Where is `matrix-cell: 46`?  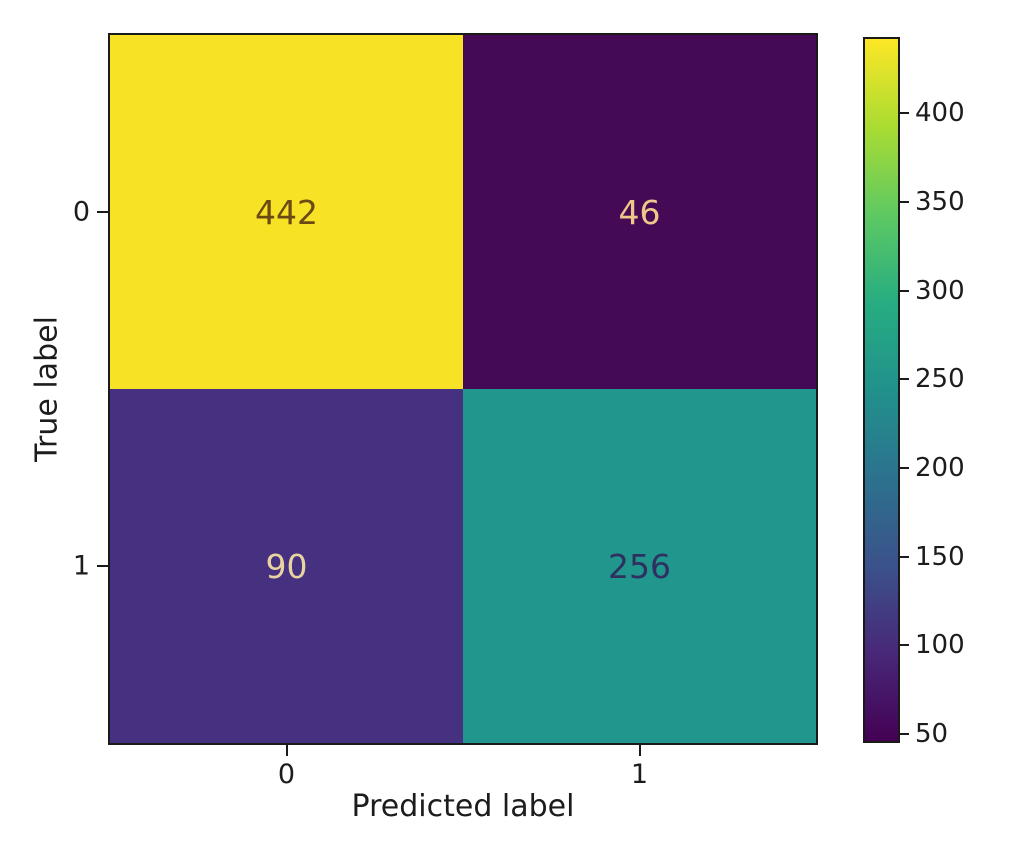 matrix-cell: 46 is located at coordinates (639, 212).